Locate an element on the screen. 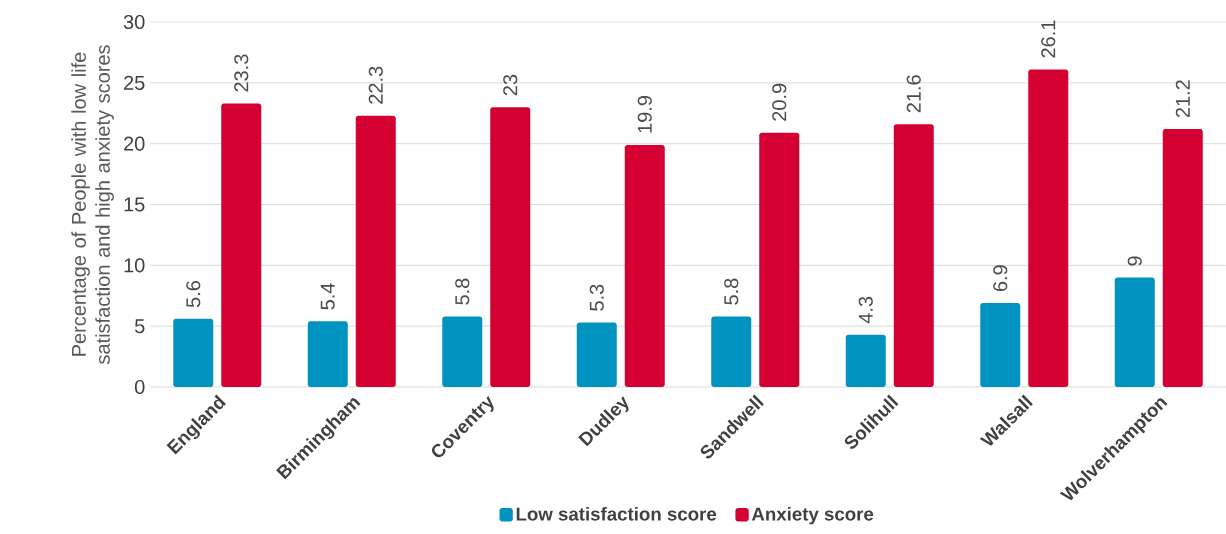 This screenshot has height=534, width=1226. legend-label: Anxiety score is located at coordinates (812, 515).